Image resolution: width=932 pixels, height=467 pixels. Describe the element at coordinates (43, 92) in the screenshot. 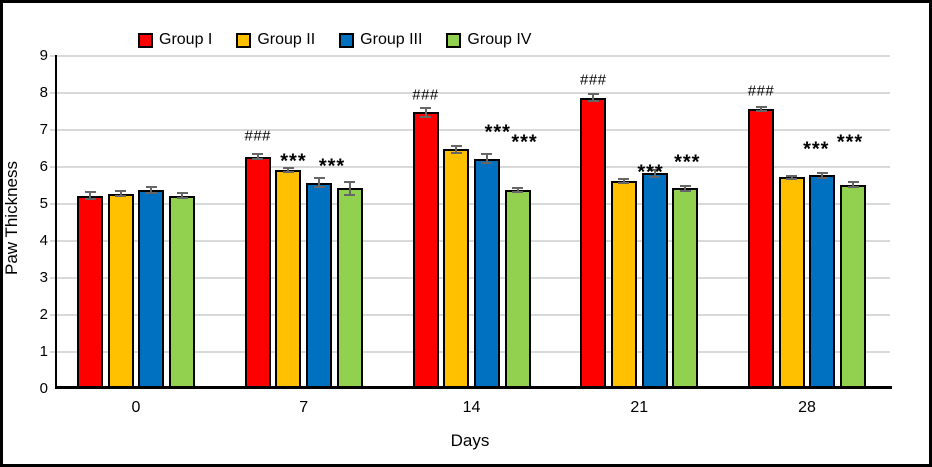

I see `y-tick-label: 8` at that location.